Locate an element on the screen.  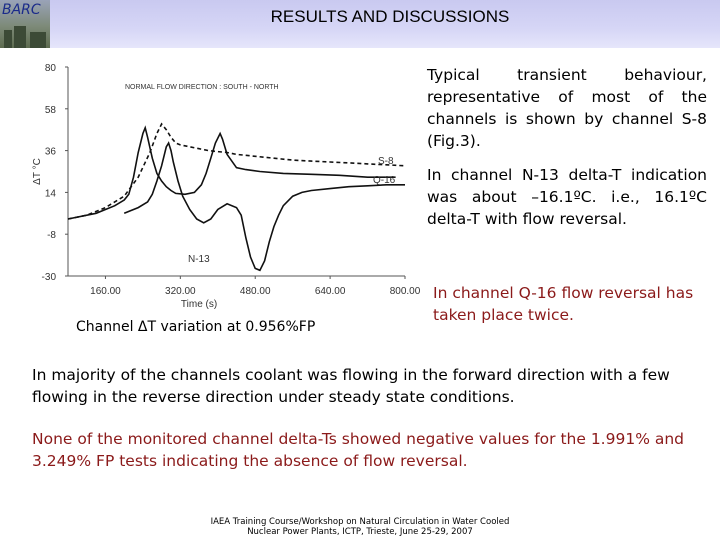
series-label-n13: N-13 is located at coordinates (199, 259).